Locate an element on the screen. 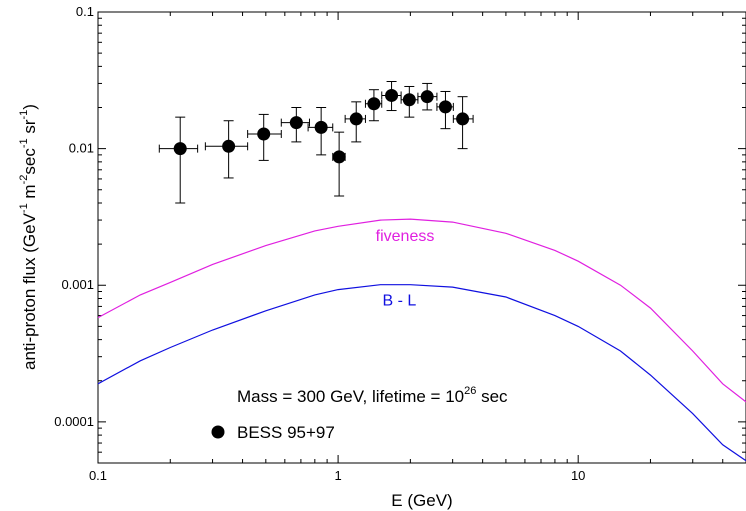  legend-marker is located at coordinates (218, 432).